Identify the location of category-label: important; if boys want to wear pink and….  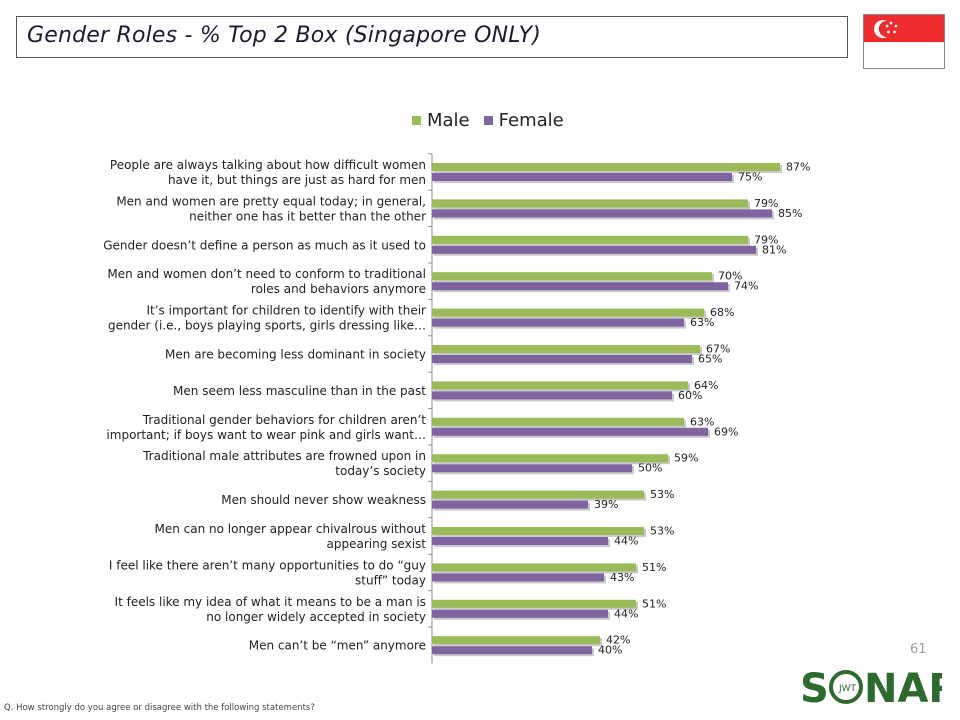
(266, 435).